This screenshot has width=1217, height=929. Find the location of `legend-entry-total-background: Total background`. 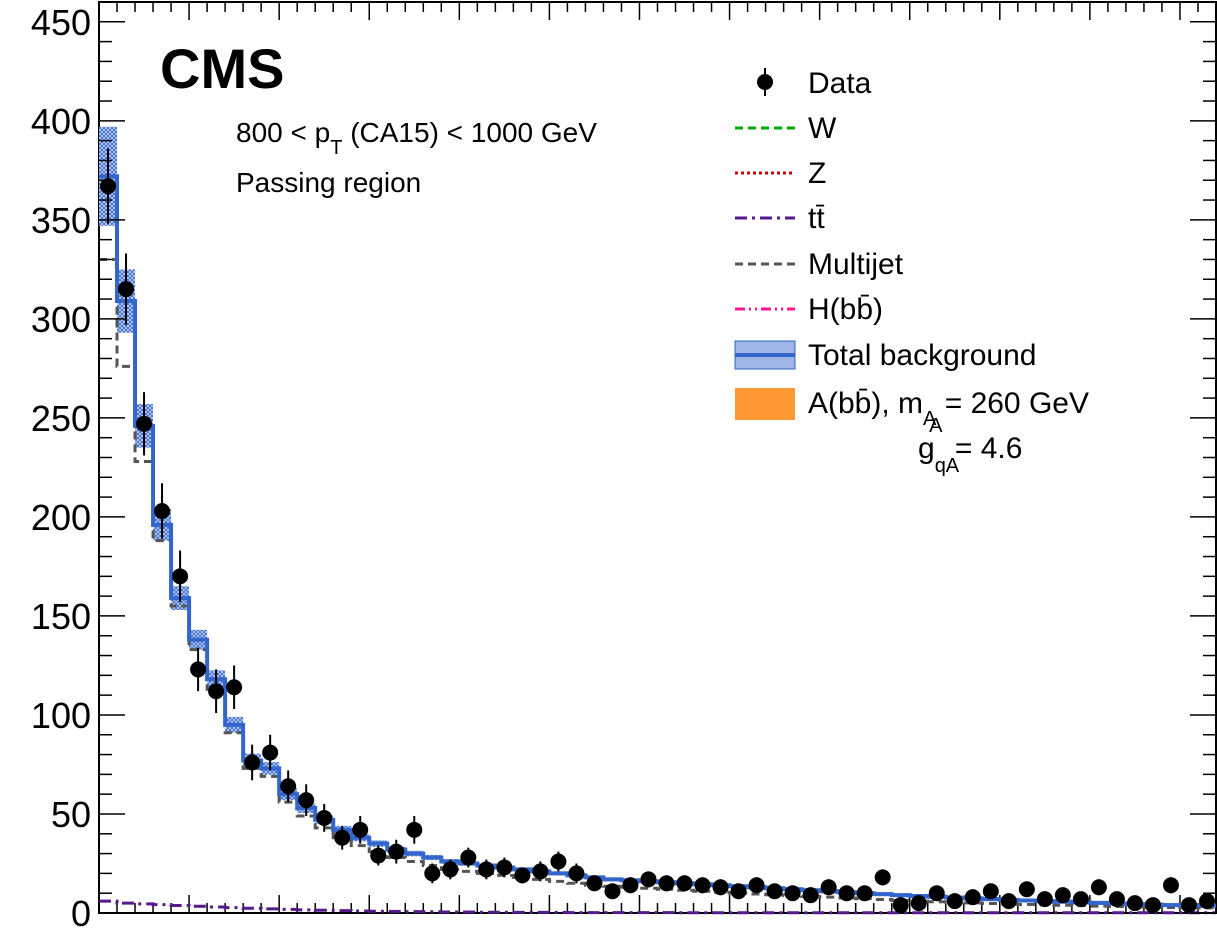

legend-entry-total-background: Total background is located at coordinates (885, 355).